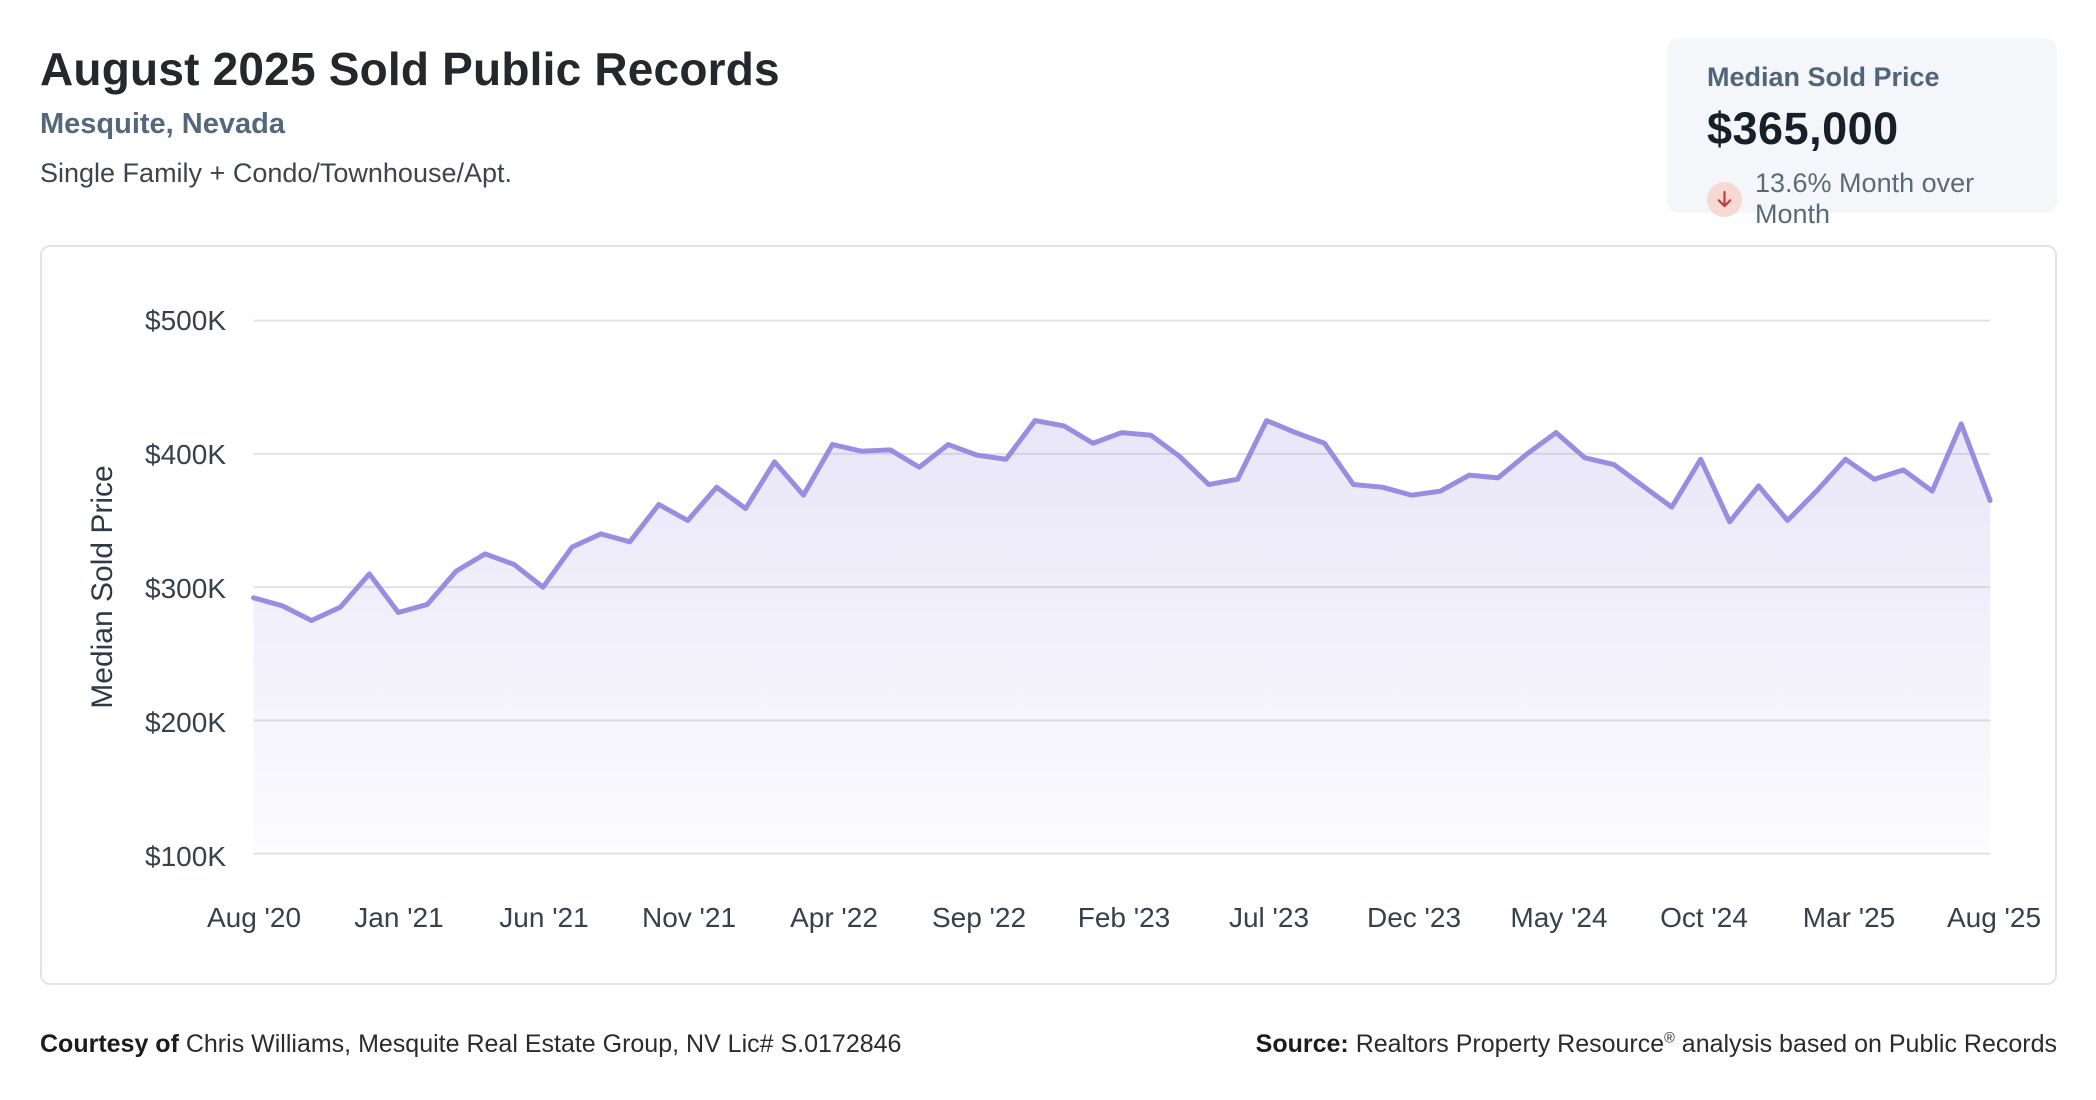  I want to click on x-tick-label: Nov '21, so click(689, 917).